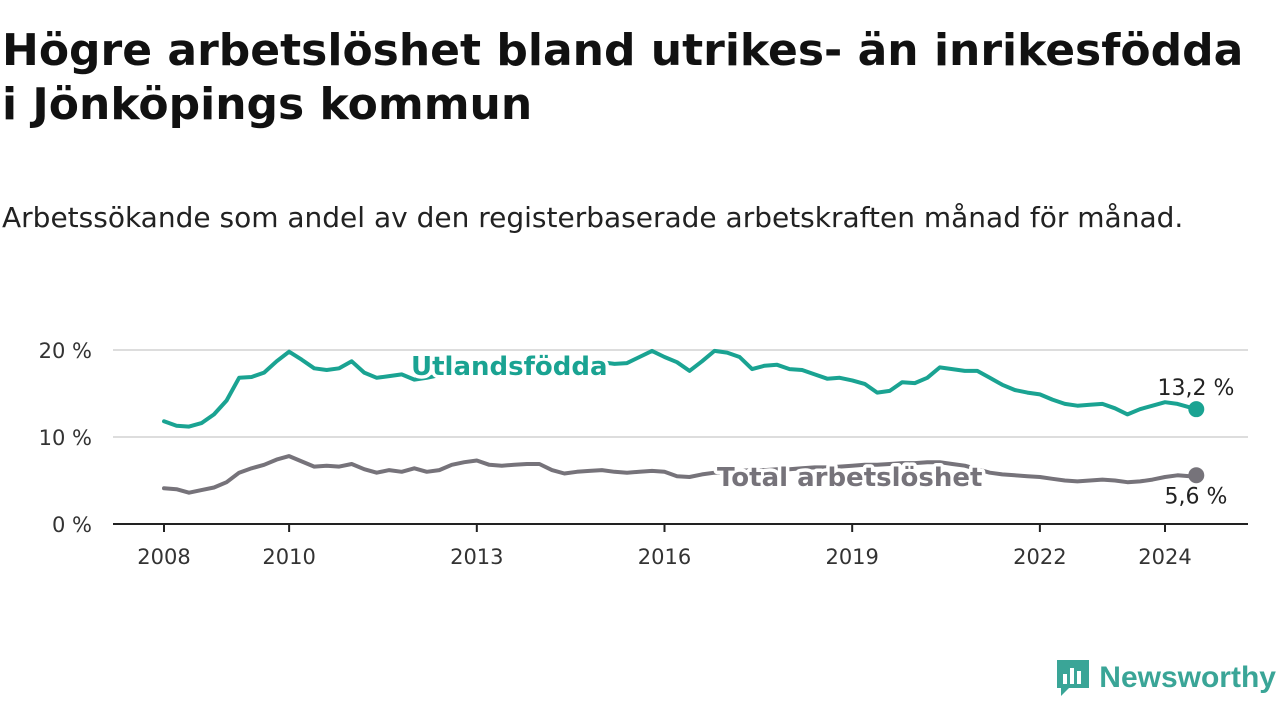 The height and width of the screenshot is (720, 1280). Describe the element at coordinates (476, 557) in the screenshot. I see `x-tick-label: 2013` at that location.